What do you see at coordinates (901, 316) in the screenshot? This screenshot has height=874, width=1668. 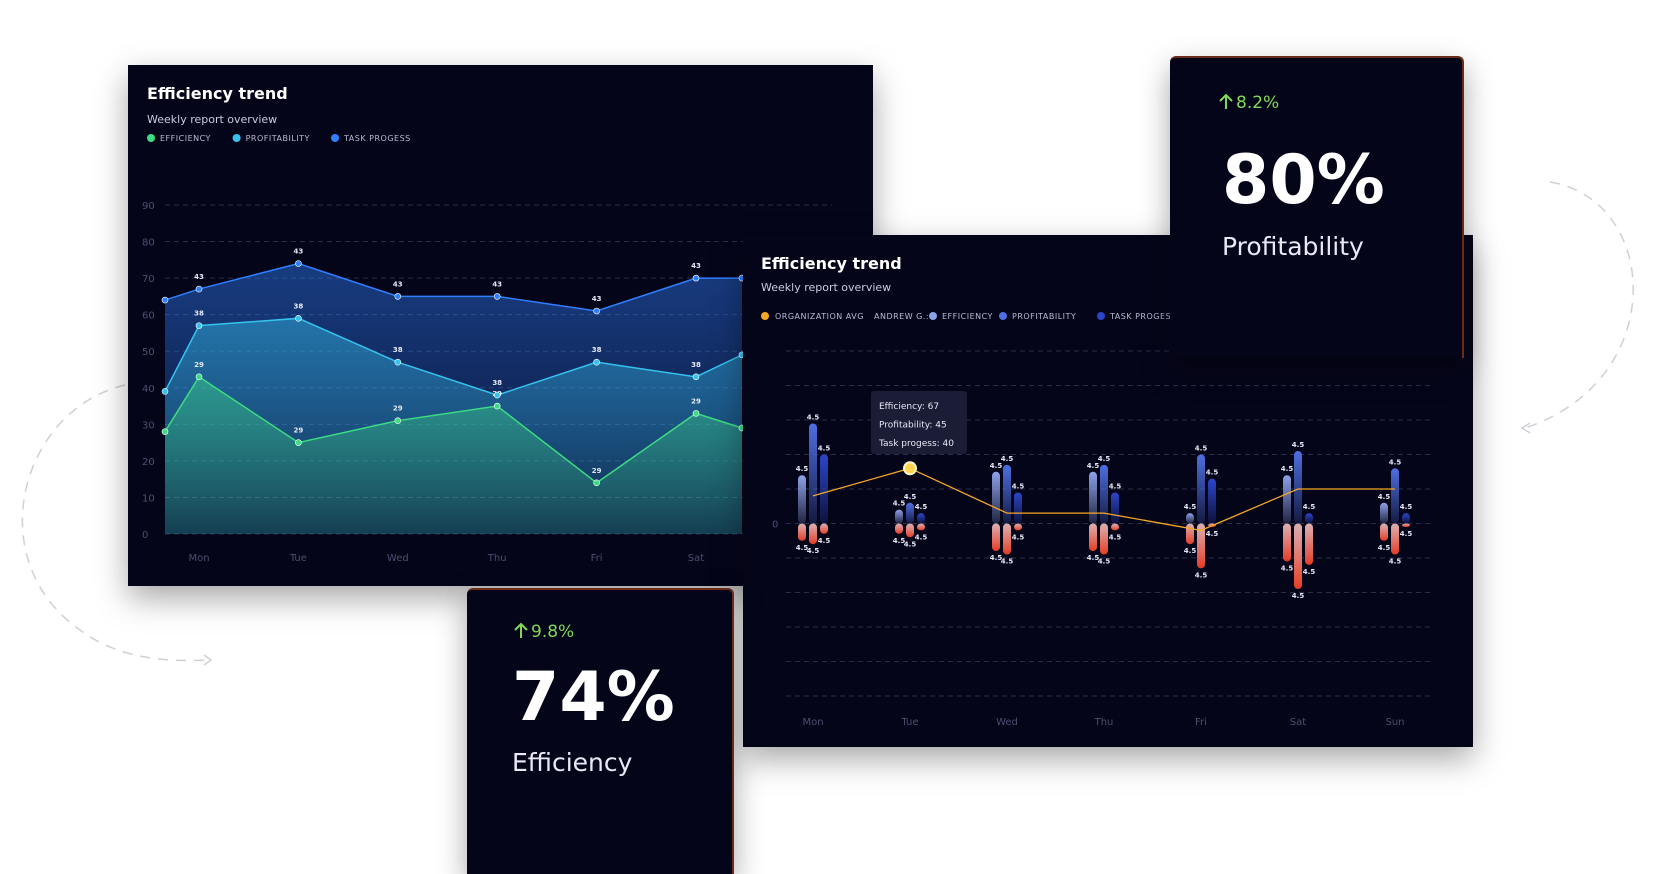 I see `legend-label: ANDREW G.:` at bounding box center [901, 316].